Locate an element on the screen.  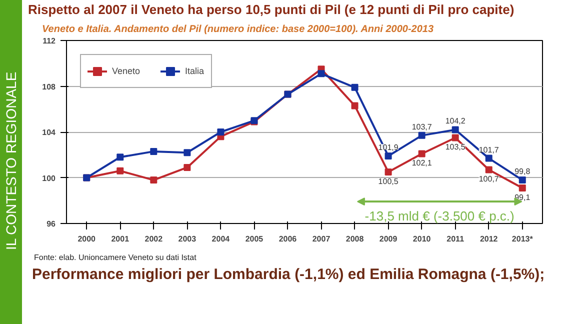
x-tick-label: 2002 is located at coordinates (154, 239).